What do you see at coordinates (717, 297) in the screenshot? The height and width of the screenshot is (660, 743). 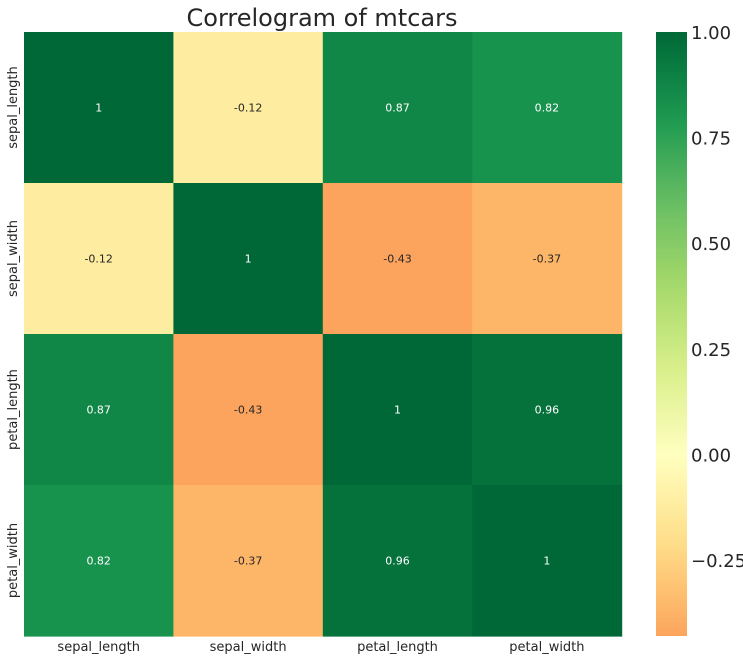 I see `colorbar-tick-labels: 1.00 0.75 0.50 0.25 0.00 −0.25` at bounding box center [717, 297].